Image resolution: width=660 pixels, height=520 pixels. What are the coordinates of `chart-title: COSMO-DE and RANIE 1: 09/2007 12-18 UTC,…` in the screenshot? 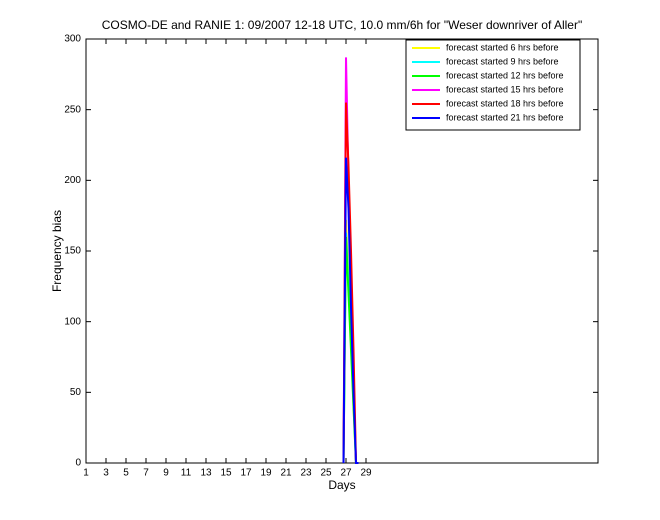 It's located at (342, 25).